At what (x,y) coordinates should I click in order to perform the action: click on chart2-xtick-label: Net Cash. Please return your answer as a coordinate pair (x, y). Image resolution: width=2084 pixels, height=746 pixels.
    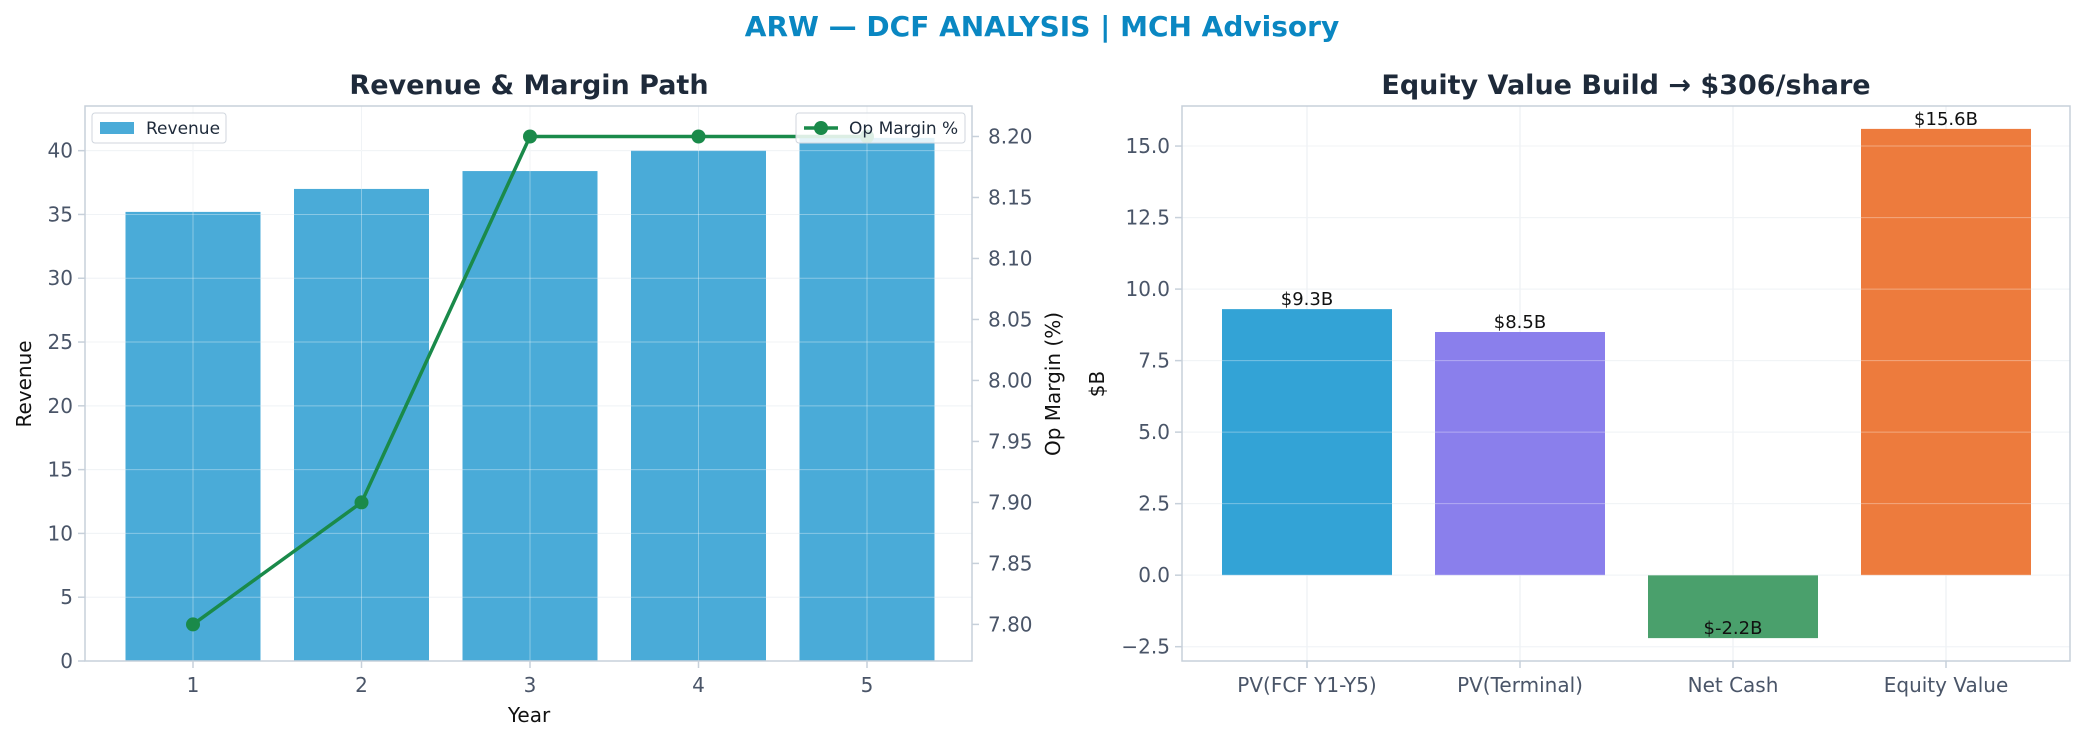
    Looking at the image, I should click on (1733, 685).